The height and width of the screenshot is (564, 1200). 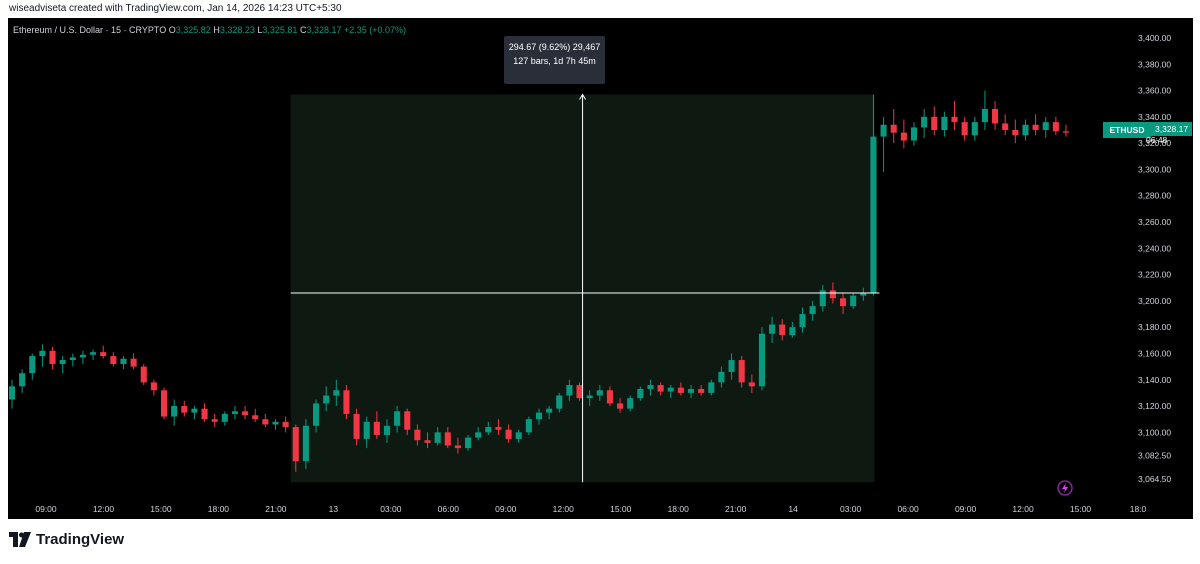 I want to click on x-tick-label: 12:00, so click(x=564, y=509).